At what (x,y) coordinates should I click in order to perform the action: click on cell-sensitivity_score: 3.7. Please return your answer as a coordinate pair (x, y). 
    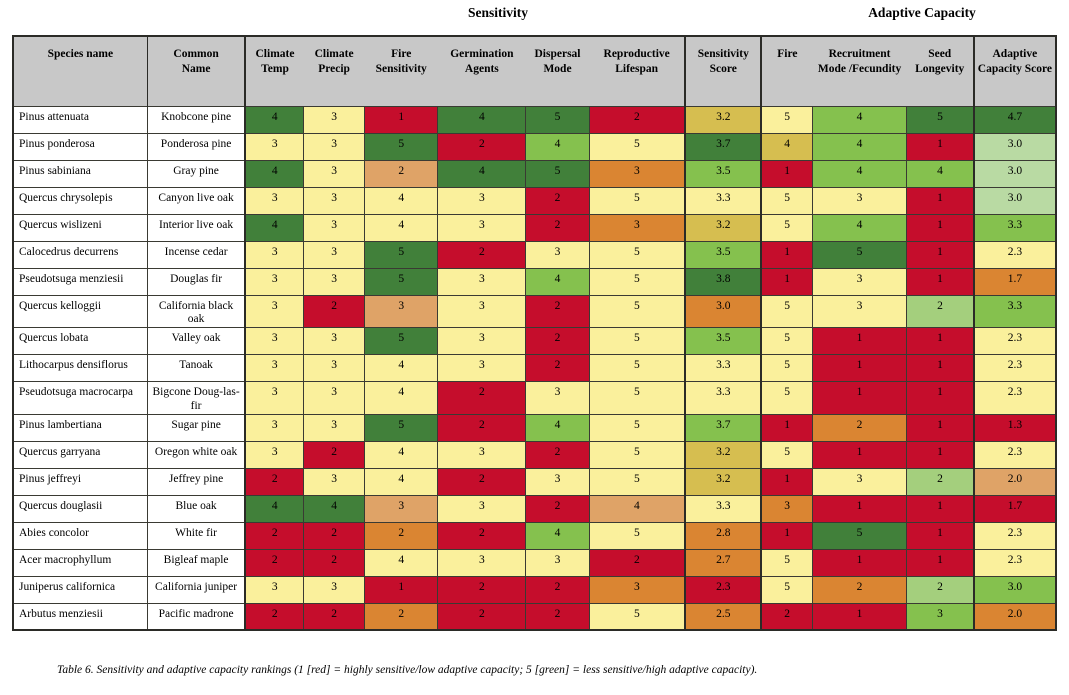
    Looking at the image, I should click on (723, 146).